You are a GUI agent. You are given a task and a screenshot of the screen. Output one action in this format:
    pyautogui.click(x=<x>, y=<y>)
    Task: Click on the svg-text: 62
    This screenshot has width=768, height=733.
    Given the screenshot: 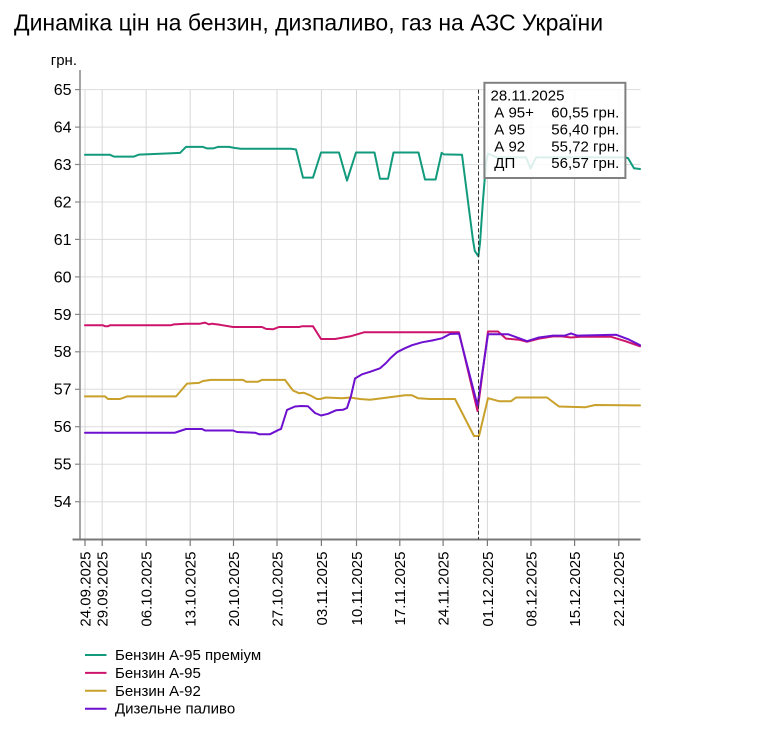 What is the action you would take?
    pyautogui.click(x=63, y=202)
    